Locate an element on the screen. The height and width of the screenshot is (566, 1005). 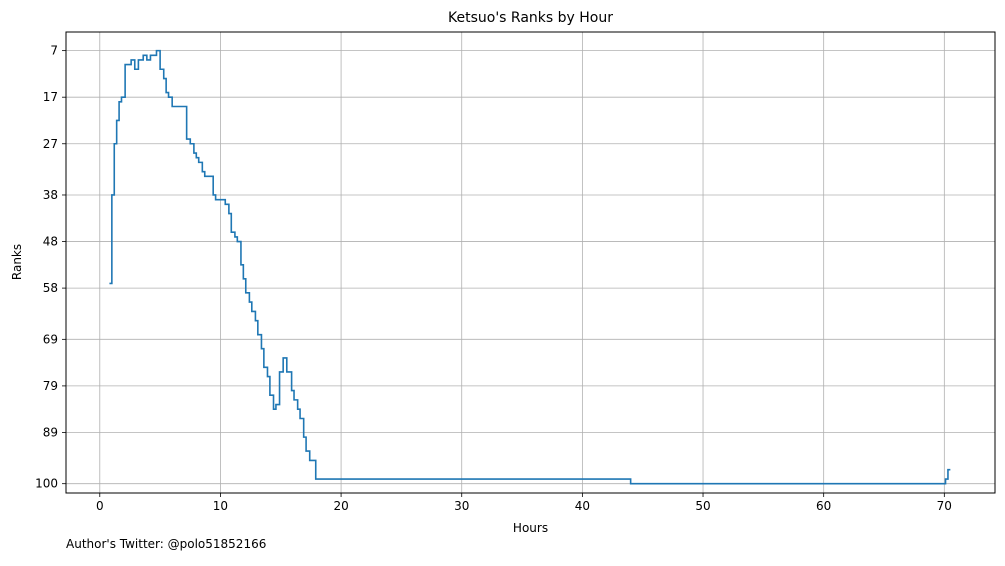
author-note: Author's Twitter: @polo51852166 is located at coordinates (166, 544).